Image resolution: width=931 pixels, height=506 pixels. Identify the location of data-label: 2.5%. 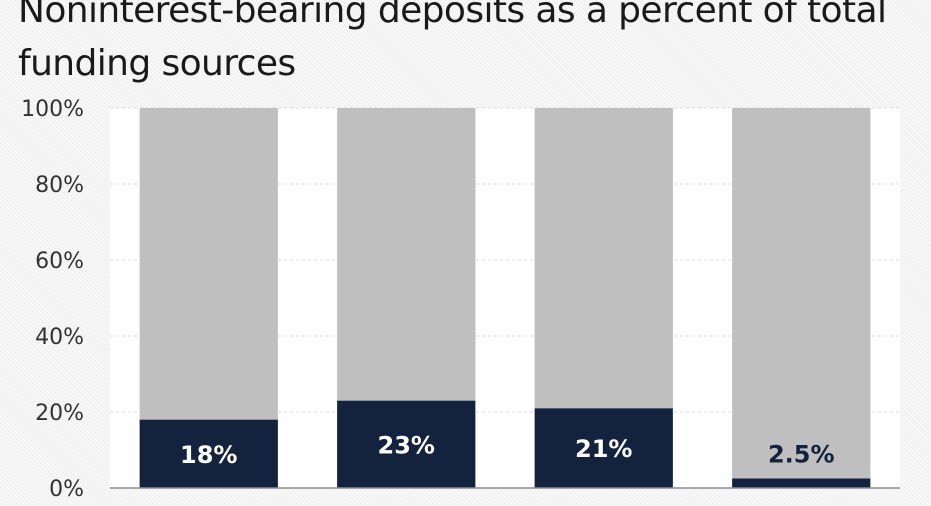
(801, 455).